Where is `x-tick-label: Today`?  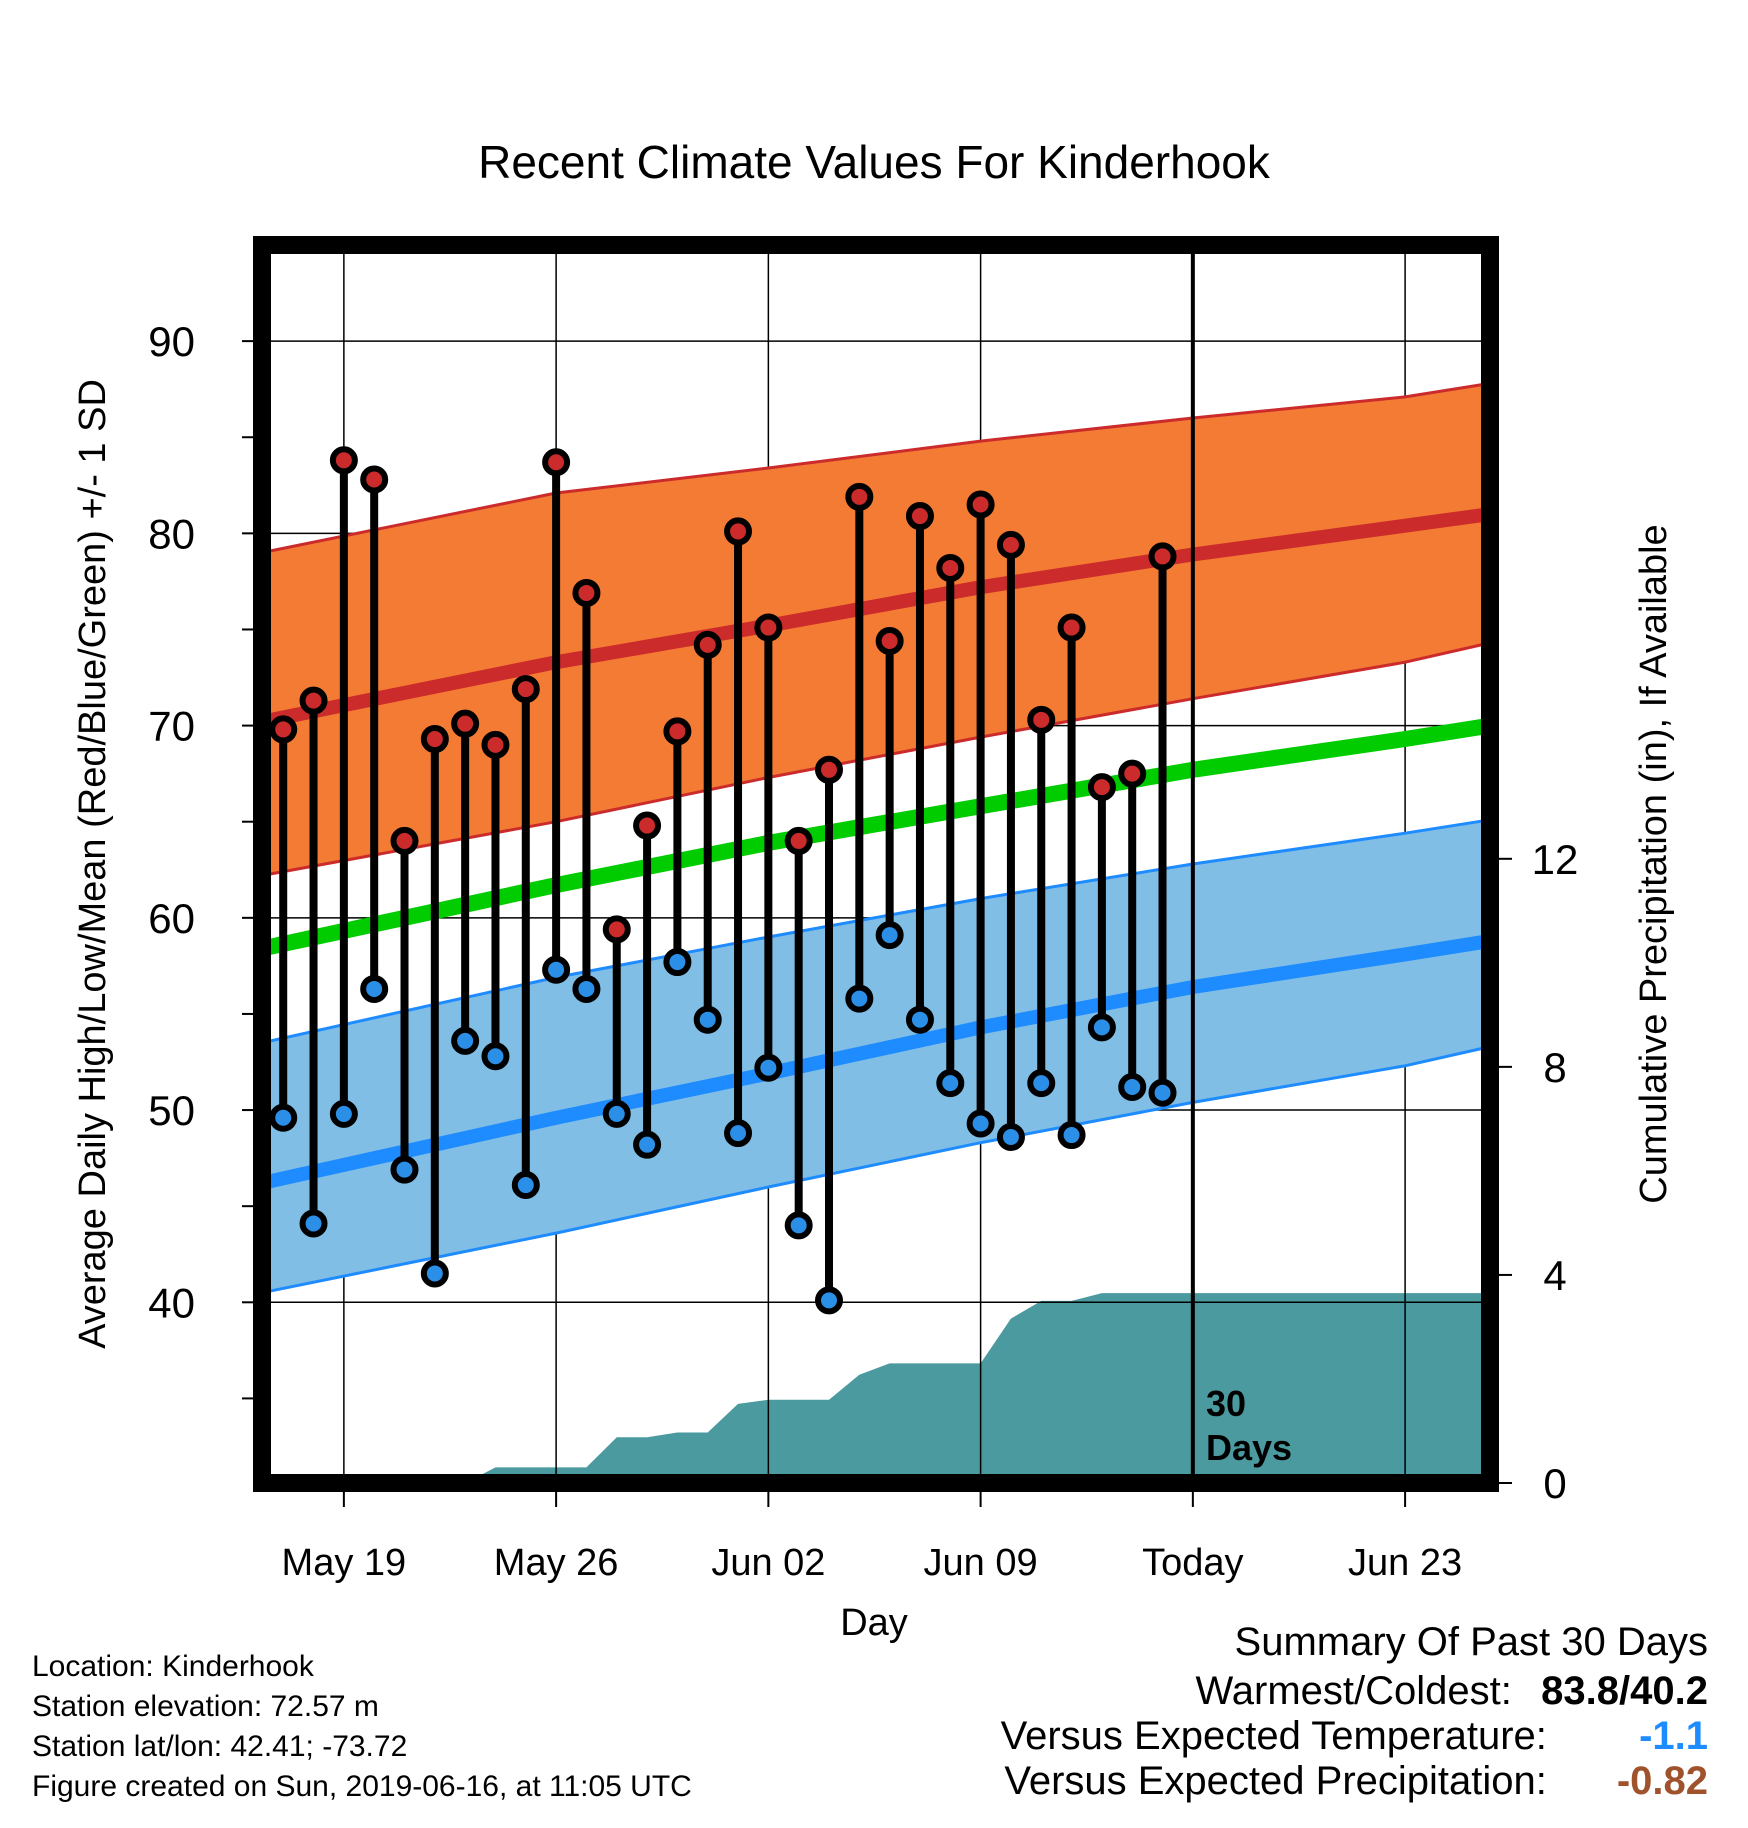
x-tick-label: Today is located at coordinates (1192, 1563).